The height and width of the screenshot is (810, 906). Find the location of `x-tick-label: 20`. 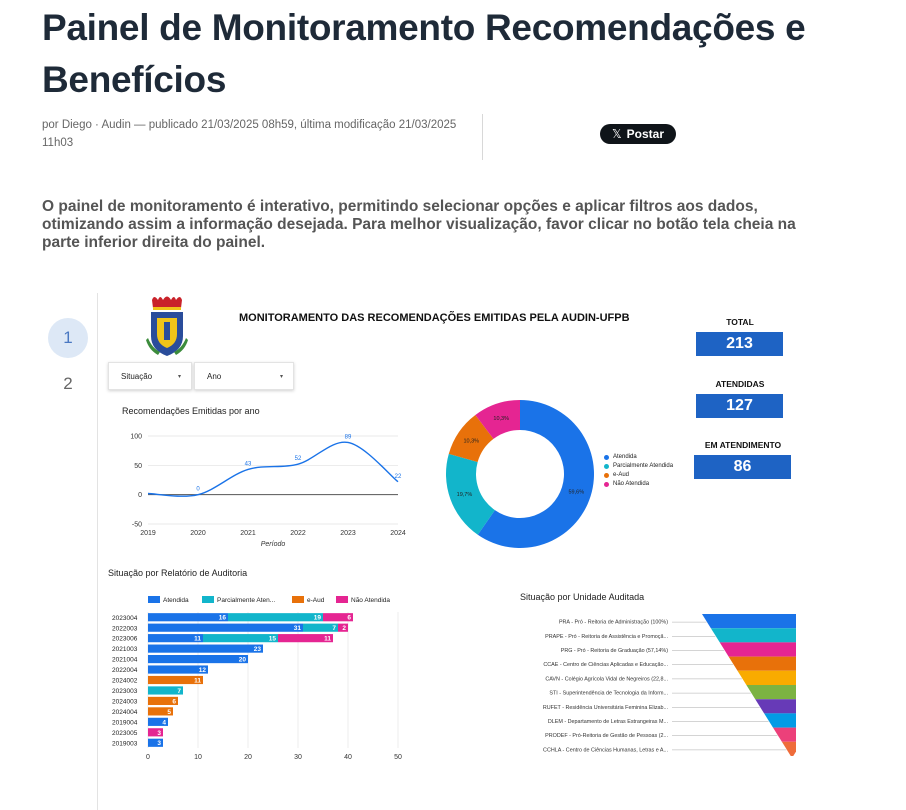

x-tick-label: 20 is located at coordinates (248, 757).